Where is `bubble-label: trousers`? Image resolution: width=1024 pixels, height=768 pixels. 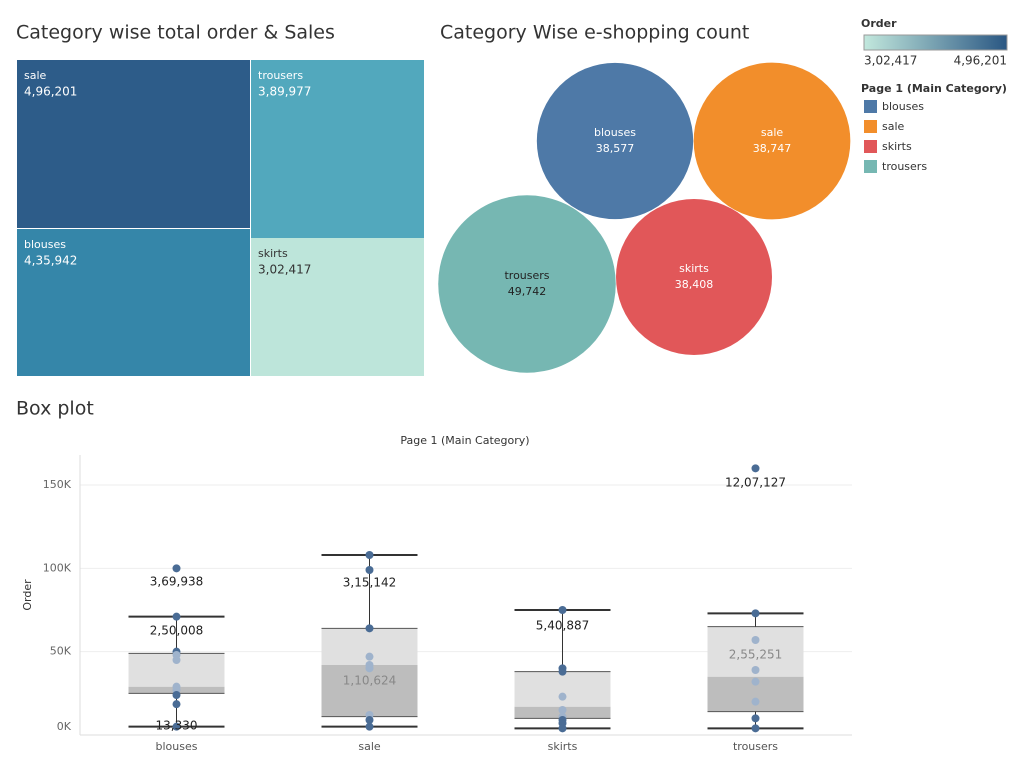 bubble-label: trousers is located at coordinates (526, 275).